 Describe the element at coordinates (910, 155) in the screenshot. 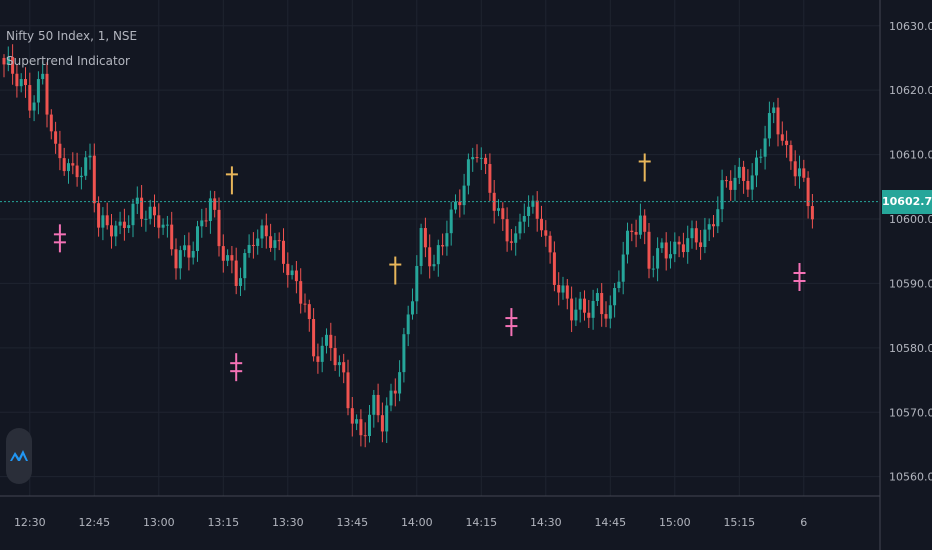

I see `y-tick-label: 10610.00` at that location.